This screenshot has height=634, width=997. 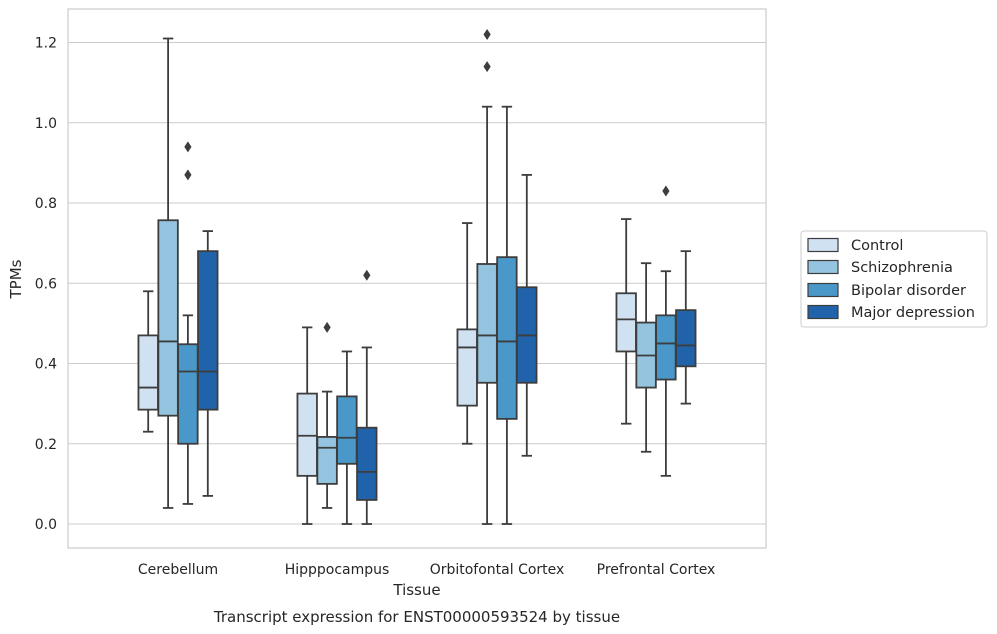 I want to click on x-tick-label: Prefrontal Cortex, so click(x=656, y=570).